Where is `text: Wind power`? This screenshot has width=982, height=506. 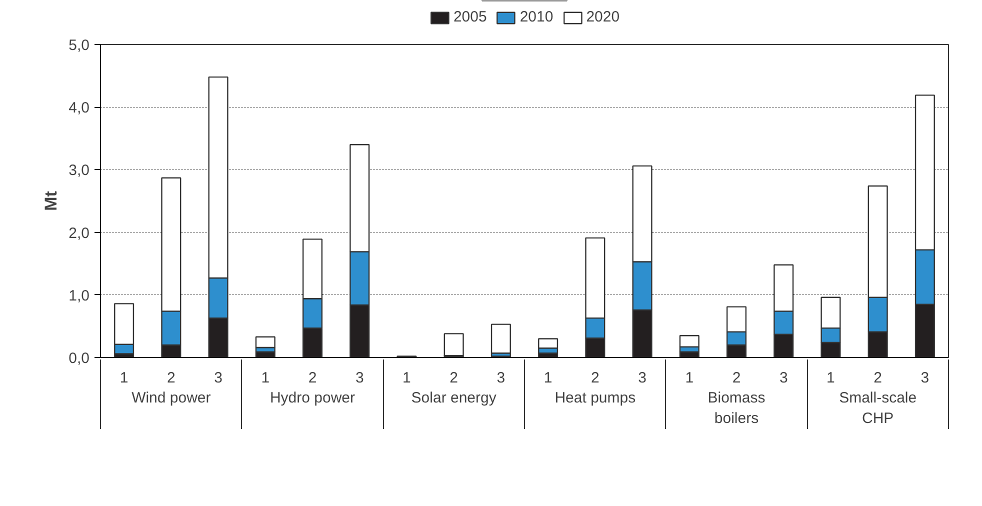
text: Wind power is located at coordinates (171, 398).